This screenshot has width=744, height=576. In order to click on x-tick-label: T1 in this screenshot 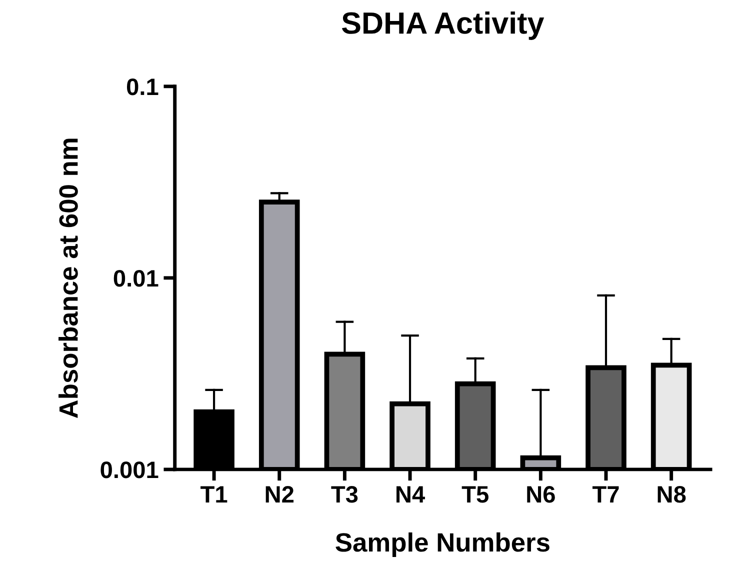, I will do `click(214, 494)`.